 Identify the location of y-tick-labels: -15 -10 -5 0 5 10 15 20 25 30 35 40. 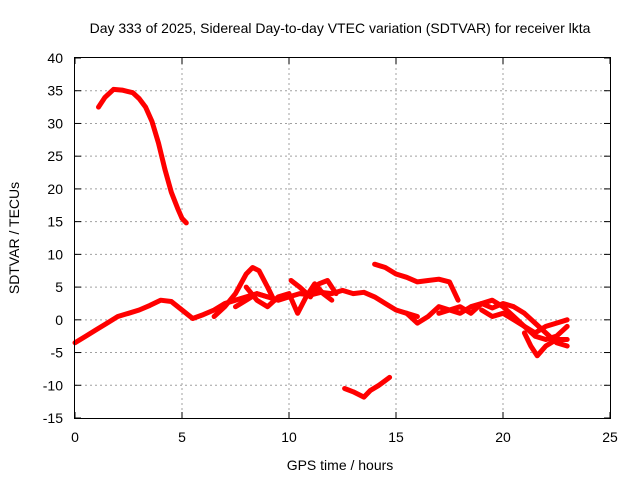
(53, 238).